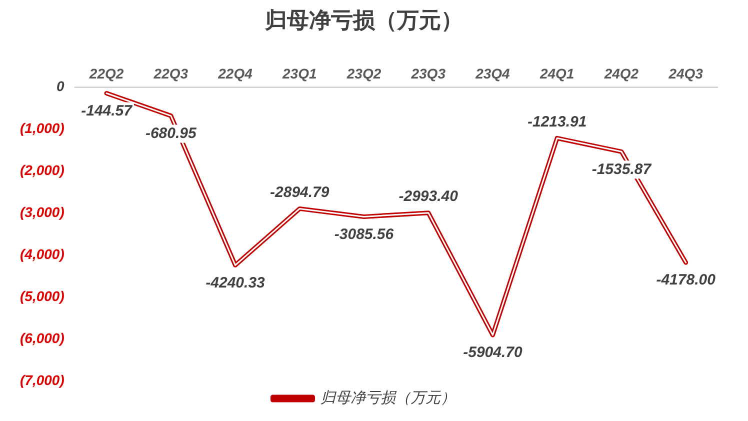 This screenshot has width=748, height=421. Describe the element at coordinates (42, 254) in the screenshot. I see `y-tick-label: (4,000)` at that location.